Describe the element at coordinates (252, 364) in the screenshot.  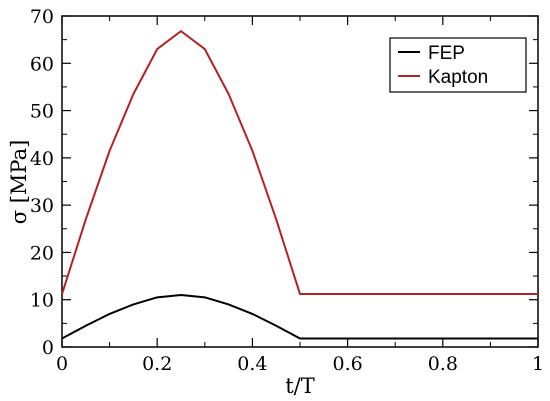
I see `x-tick-label: 0.4` at that location.